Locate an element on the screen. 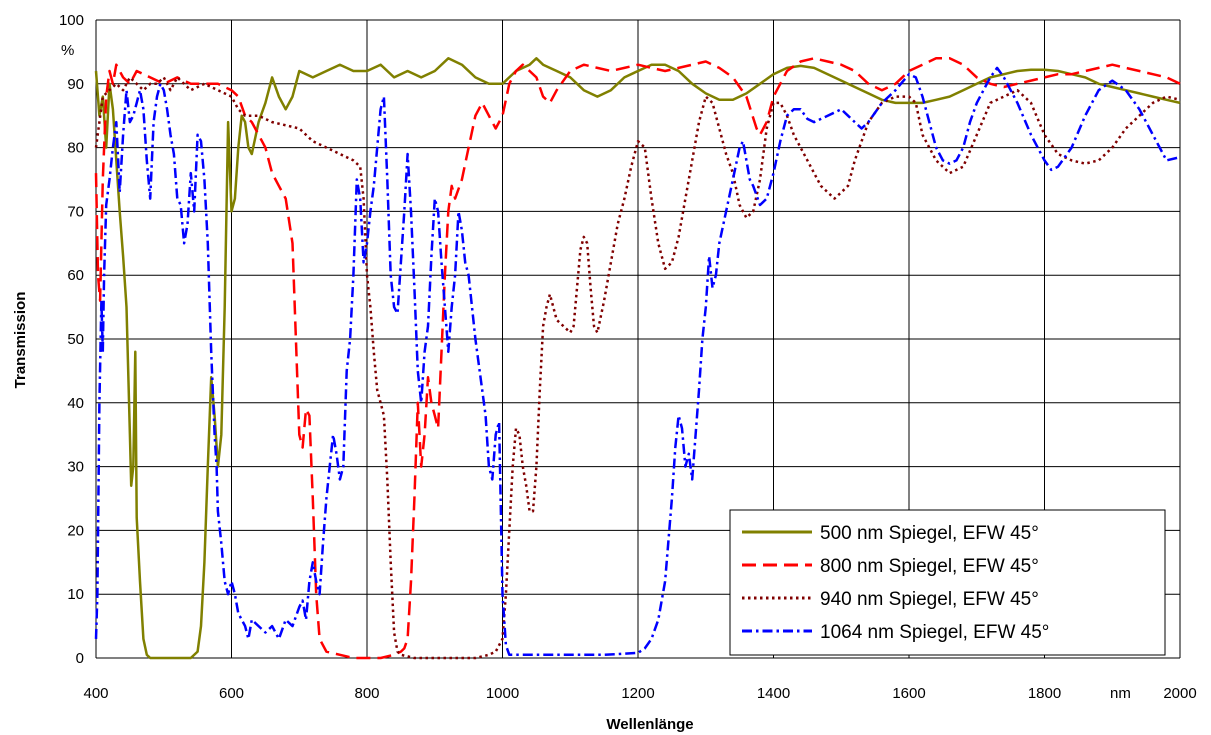 This screenshot has width=1211, height=735. y-tick-label: 60 is located at coordinates (75, 275).